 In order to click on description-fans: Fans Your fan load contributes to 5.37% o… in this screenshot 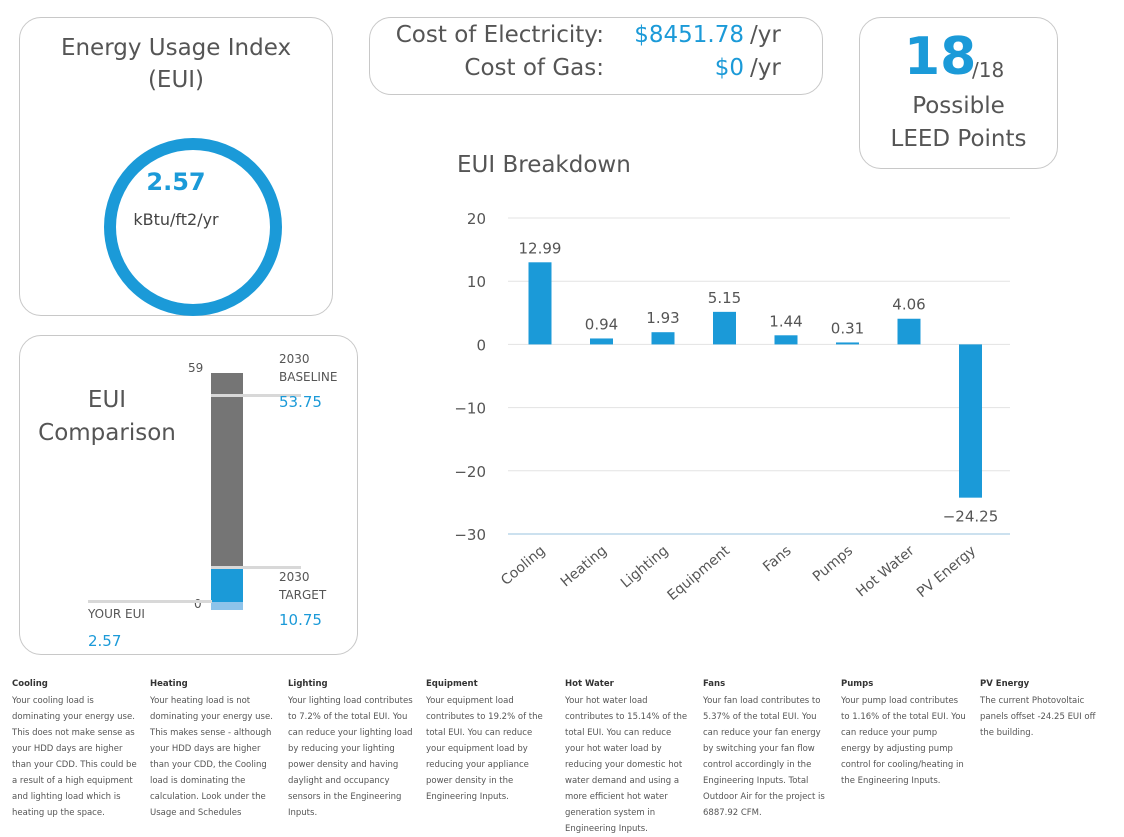, I will do `click(765, 748)`.